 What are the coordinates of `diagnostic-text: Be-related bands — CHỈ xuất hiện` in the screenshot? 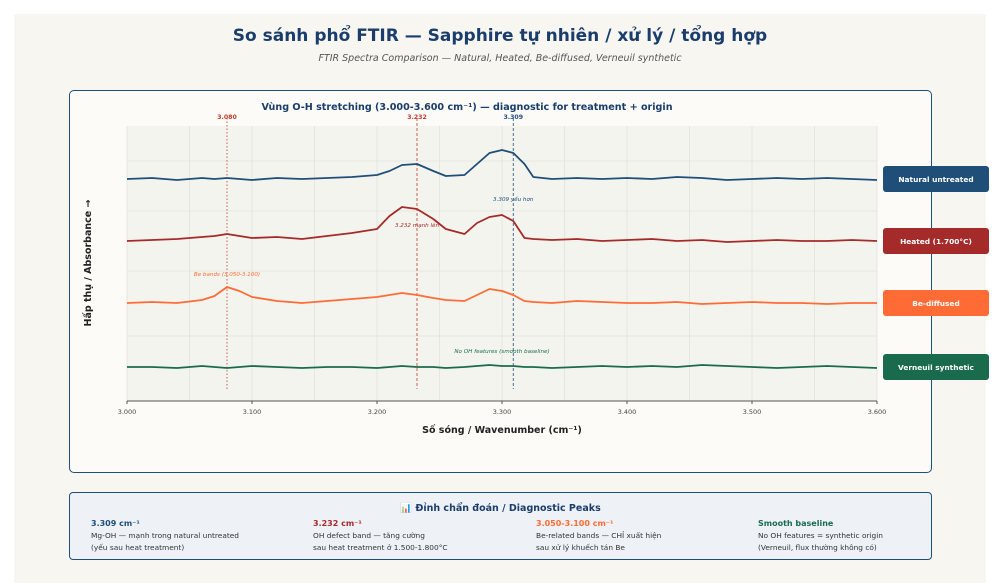 It's located at (599, 535).